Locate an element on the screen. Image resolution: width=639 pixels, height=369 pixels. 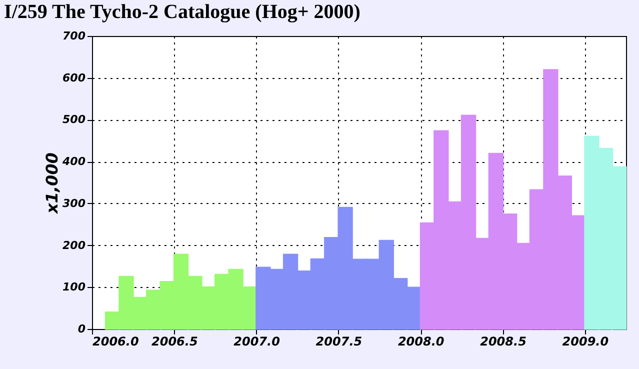
y-tick-label: 200 is located at coordinates (74, 245).